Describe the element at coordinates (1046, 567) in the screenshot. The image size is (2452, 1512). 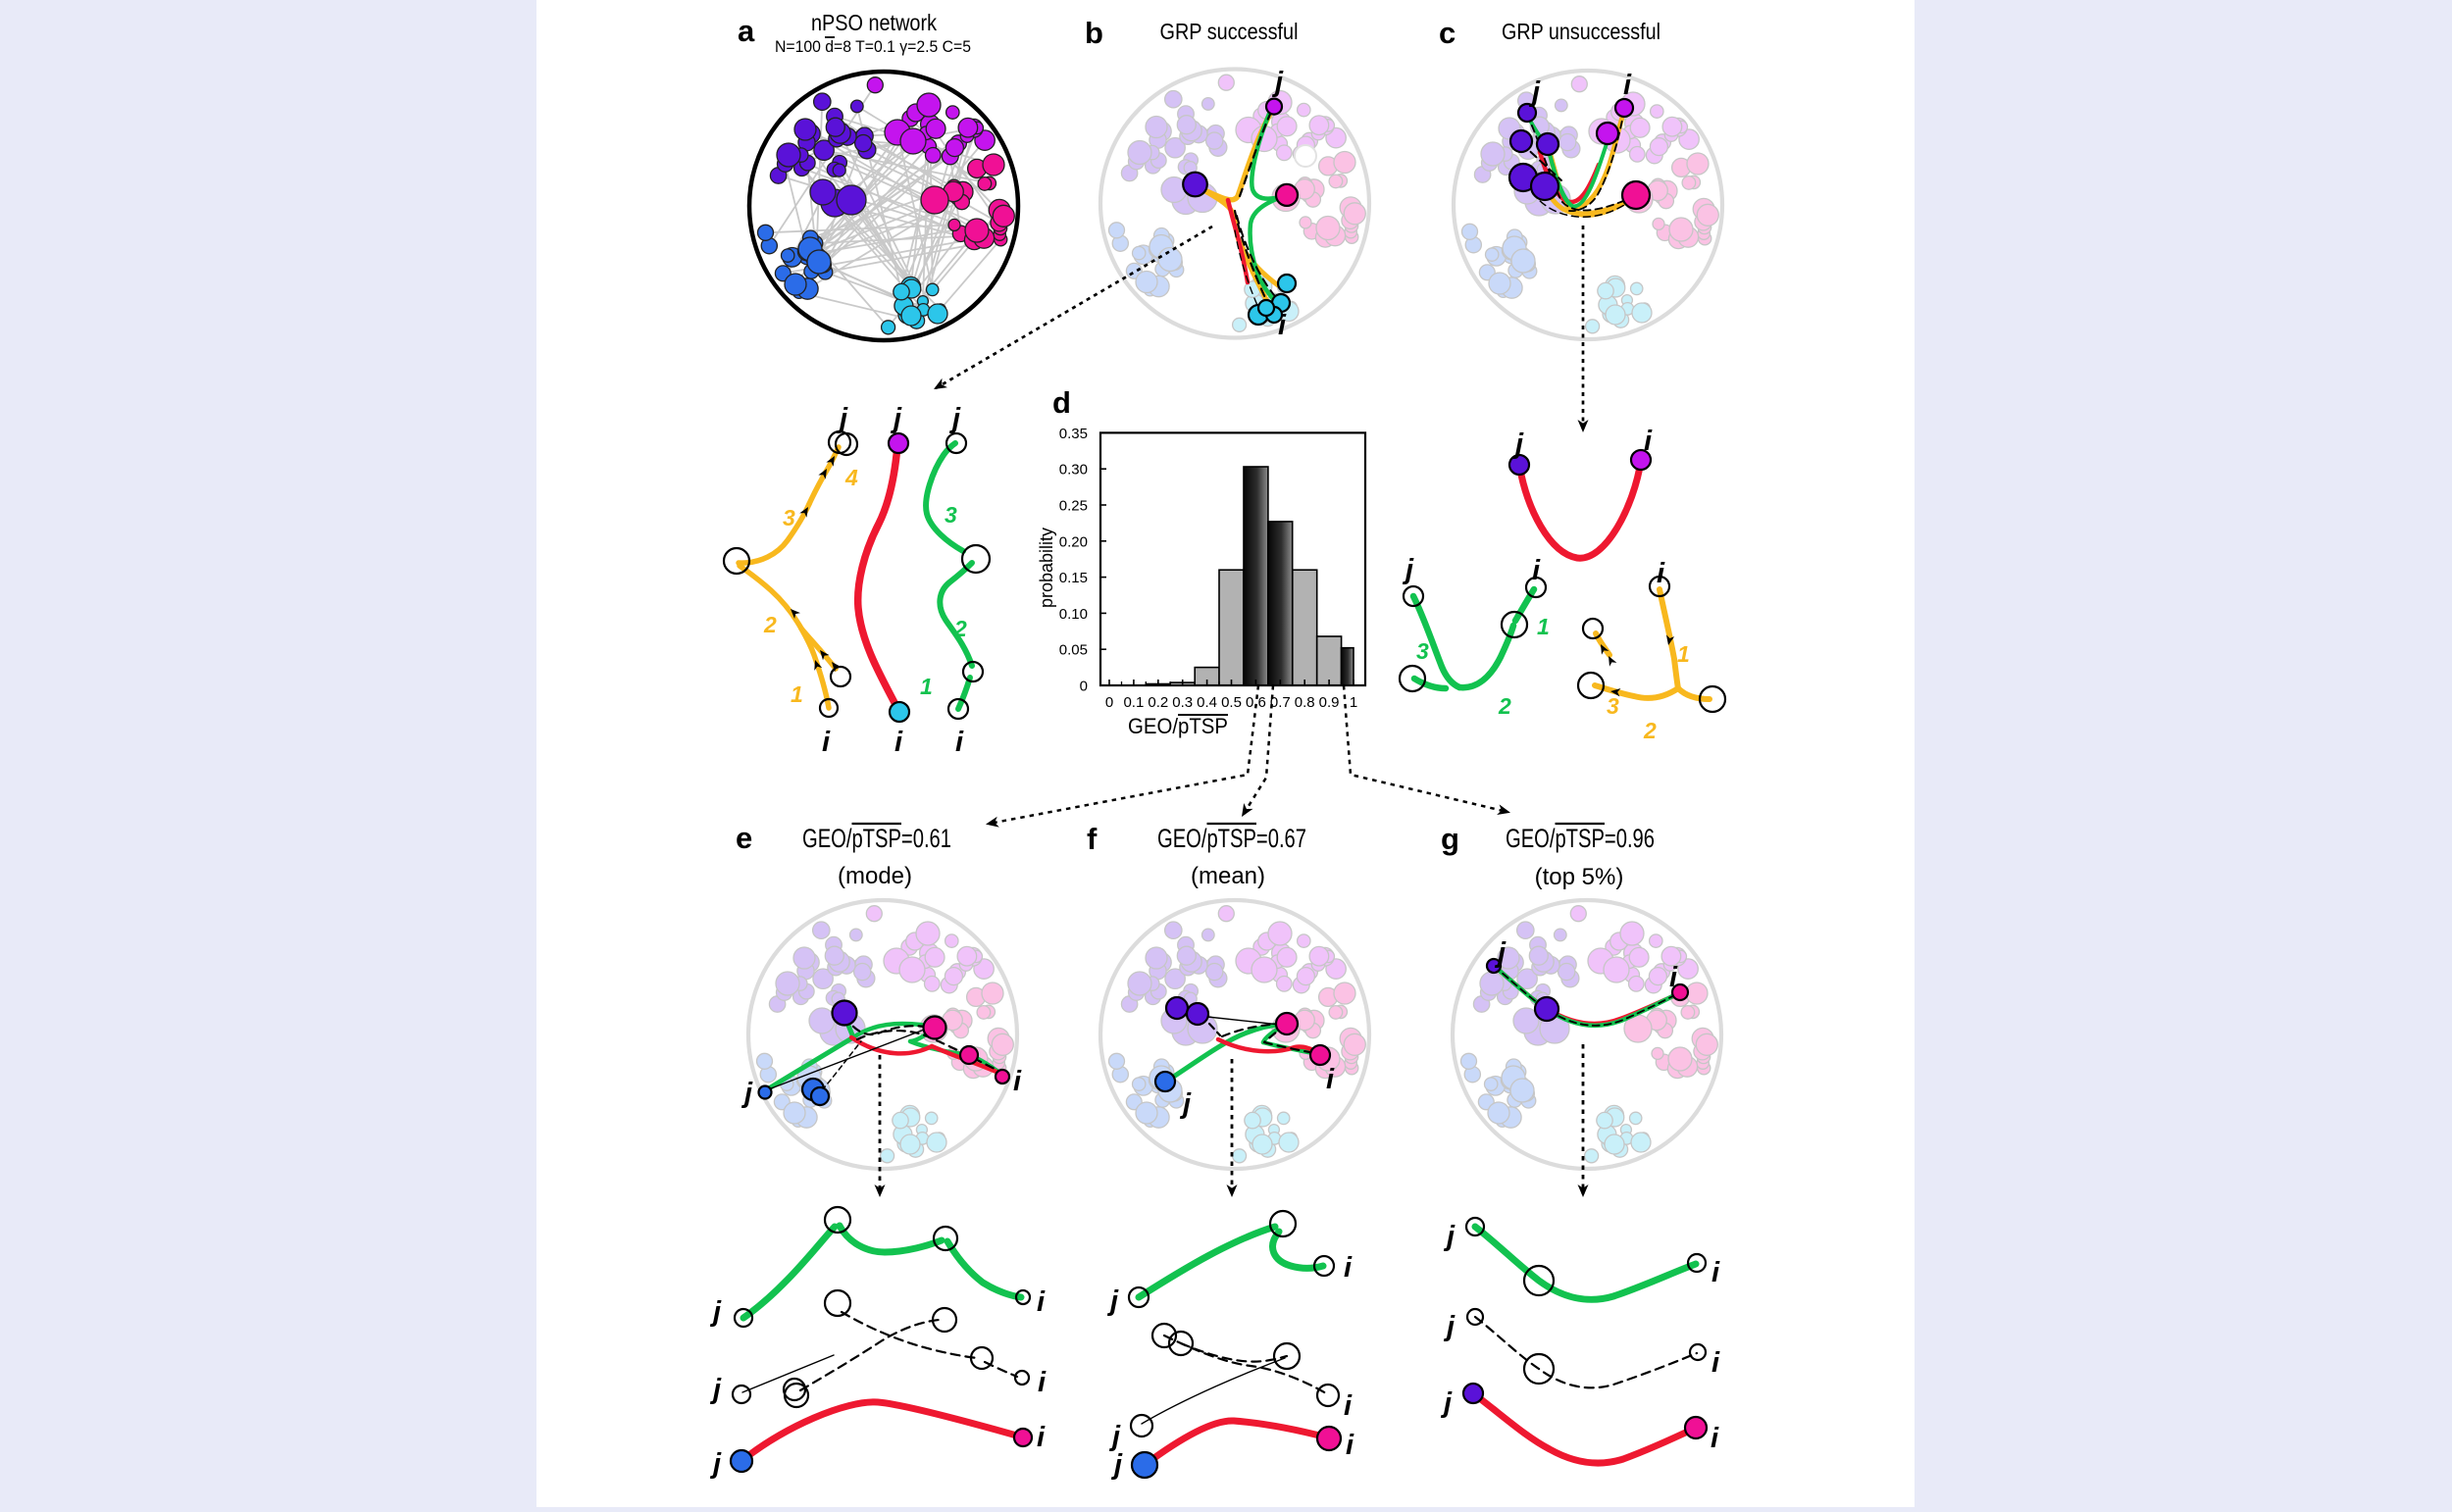
I see `svg-text: probability` at that location.